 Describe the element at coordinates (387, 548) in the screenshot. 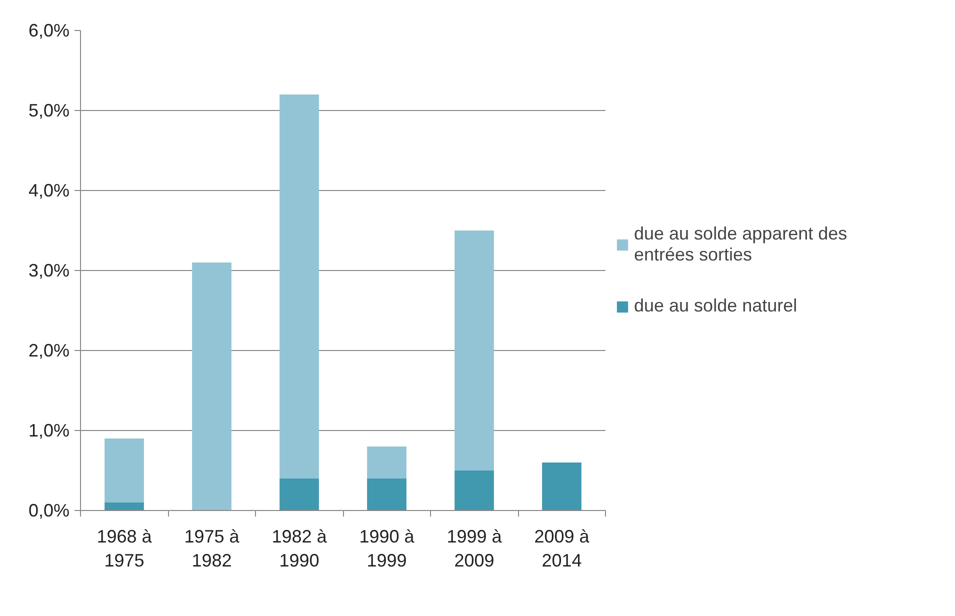

I see `x-tick-label: 1990 à 1999` at that location.